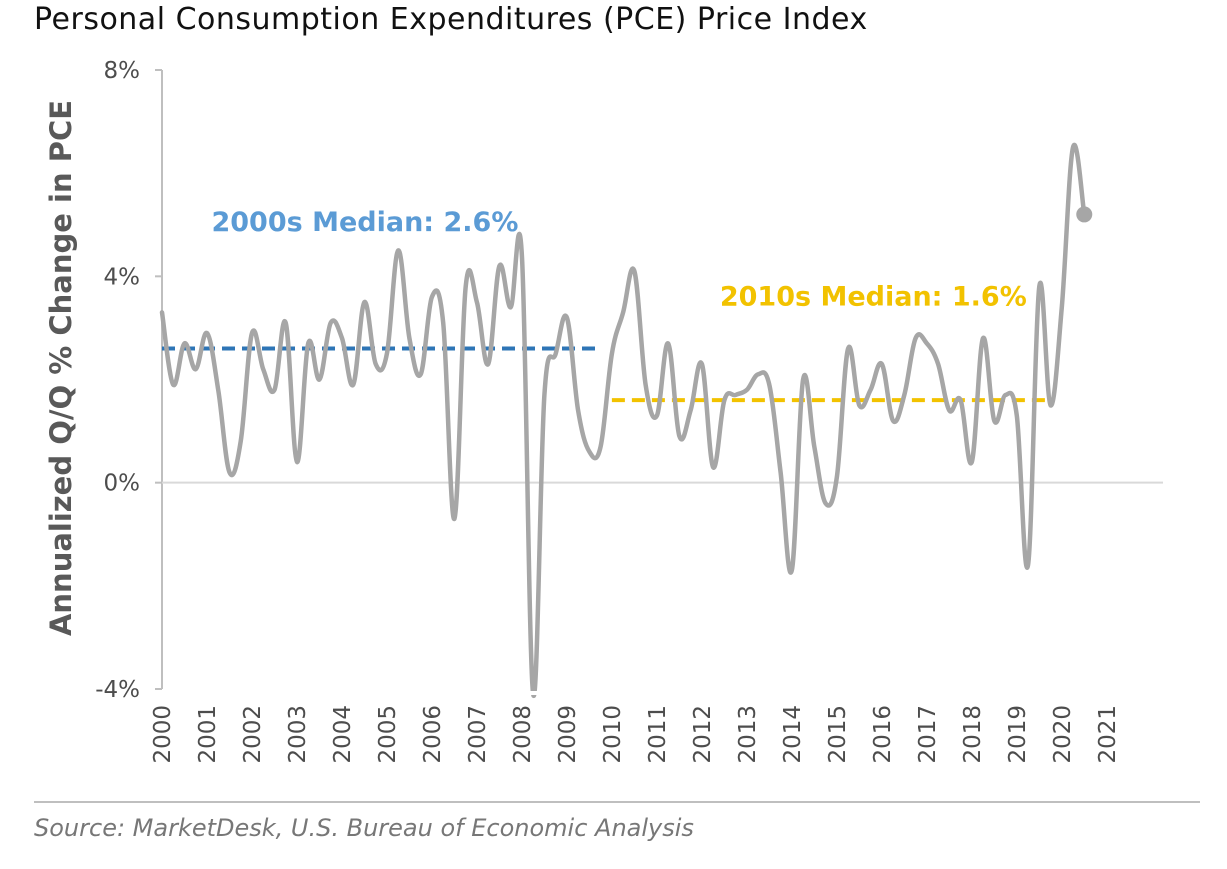 Image resolution: width=1227 pixels, height=869 pixels. Describe the element at coordinates (873, 297) in the screenshot. I see `median-annotation: 2010s Median: 1.6%` at that location.